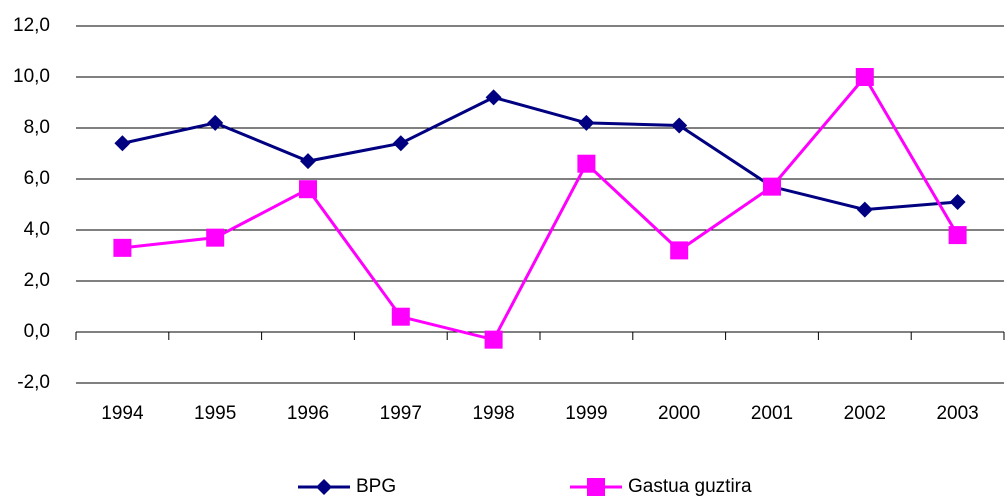  Describe the element at coordinates (772, 413) in the screenshot. I see `x-tick-label: 2001` at that location.